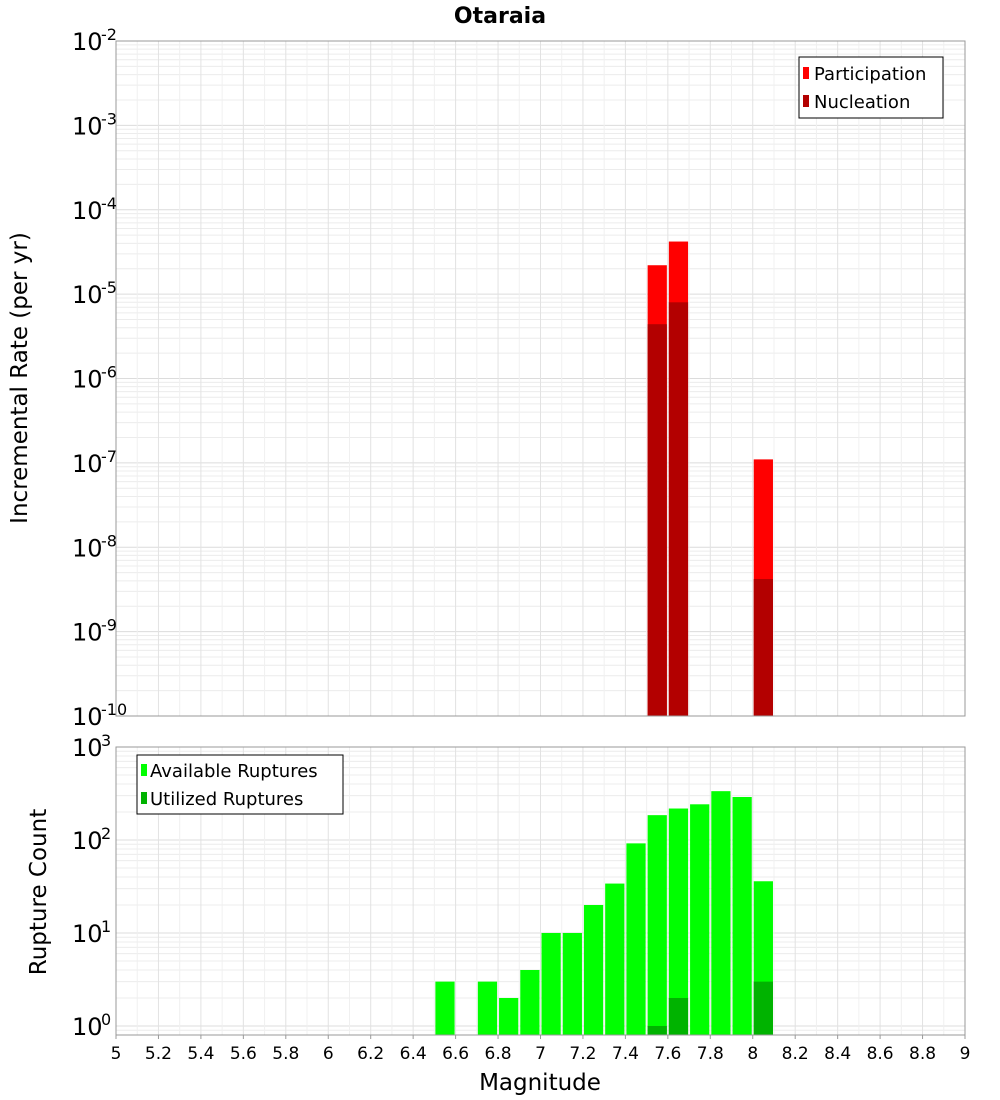 Image resolution: width=1000 pixels, height=1100 pixels. I want to click on y-tick-exponent: 3, so click(106, 740).